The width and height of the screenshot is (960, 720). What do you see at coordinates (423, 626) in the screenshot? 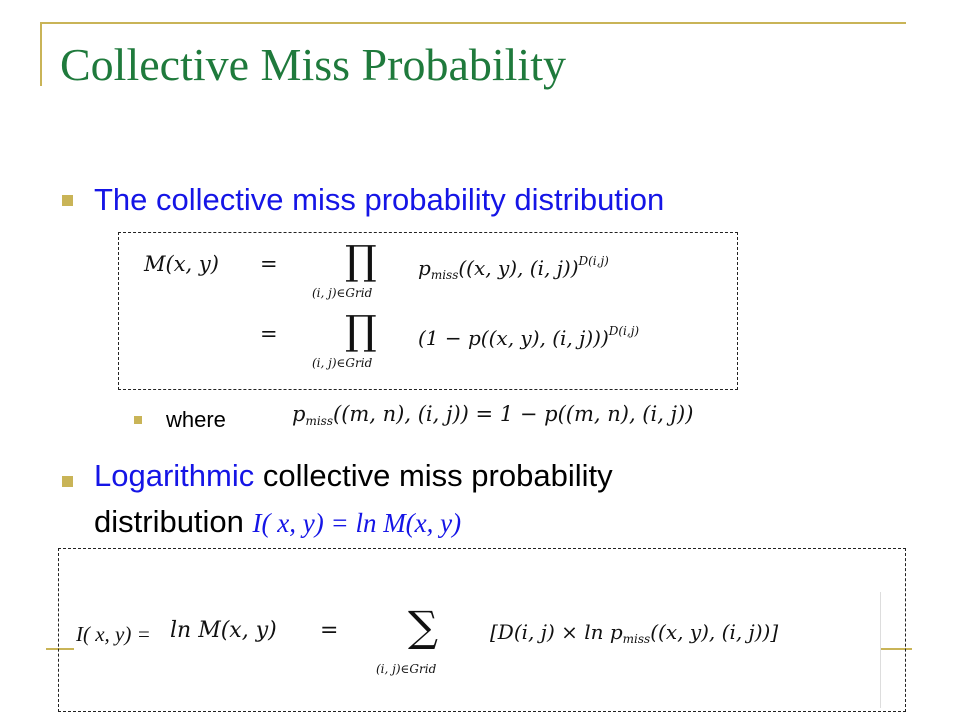
I see `log-sum-symbol: ∑` at bounding box center [423, 626].